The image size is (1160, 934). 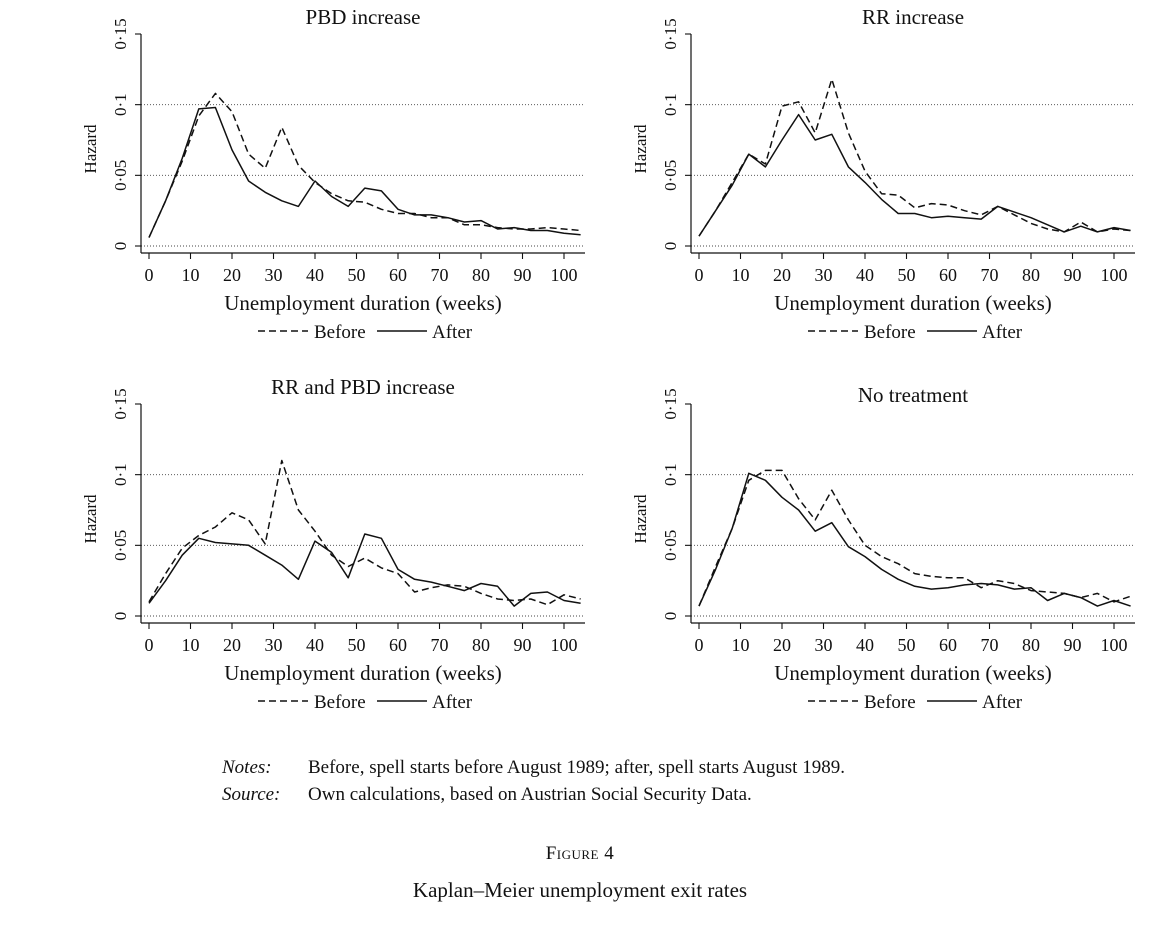 I want to click on chart-title: RR and PBD increase, so click(x=363, y=387).